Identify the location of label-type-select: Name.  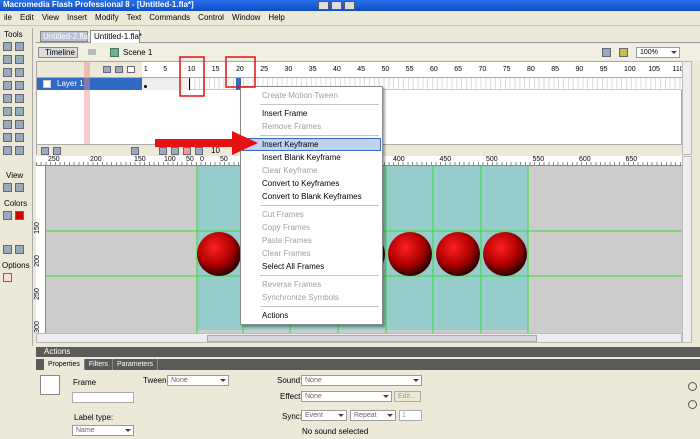
(103, 430).